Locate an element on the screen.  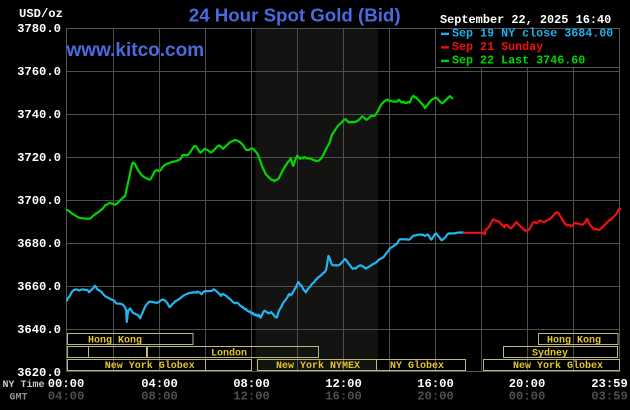
svg-text: Sep 22 Last 3746.60 is located at coordinates (518, 61).